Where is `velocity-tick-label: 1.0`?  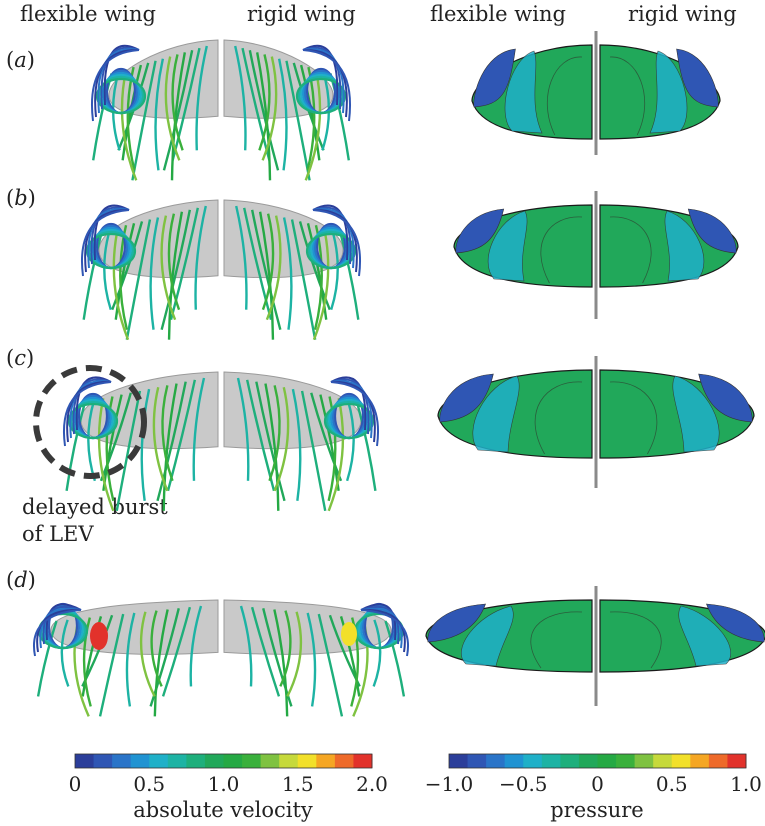 velocity-tick-label: 1.0 is located at coordinates (223, 784).